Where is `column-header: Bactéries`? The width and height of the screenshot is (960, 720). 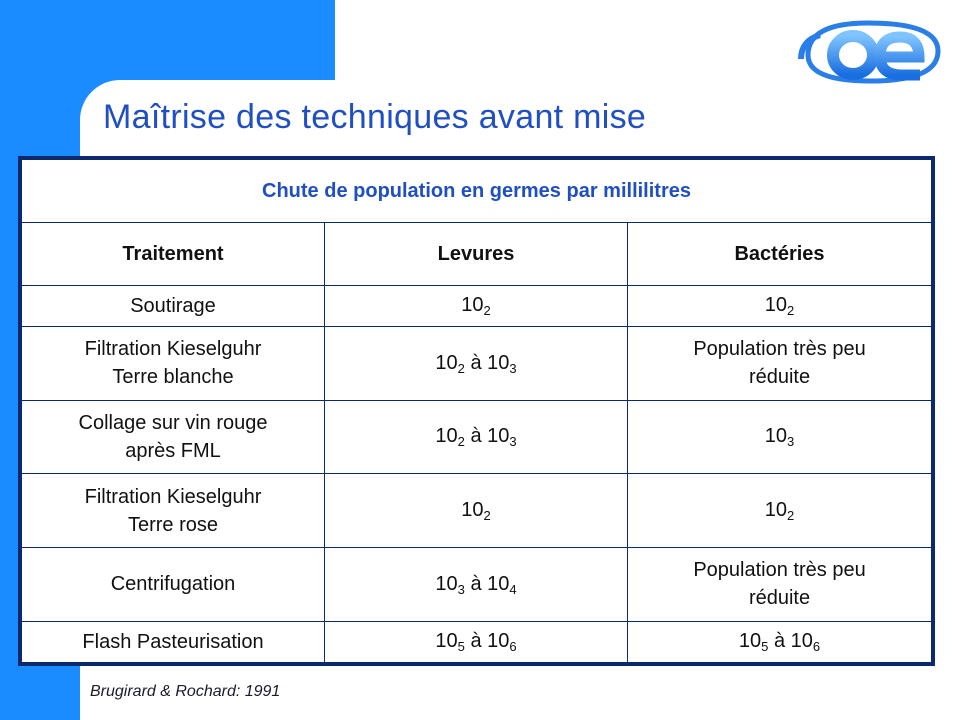 column-header: Bactéries is located at coordinates (779, 253).